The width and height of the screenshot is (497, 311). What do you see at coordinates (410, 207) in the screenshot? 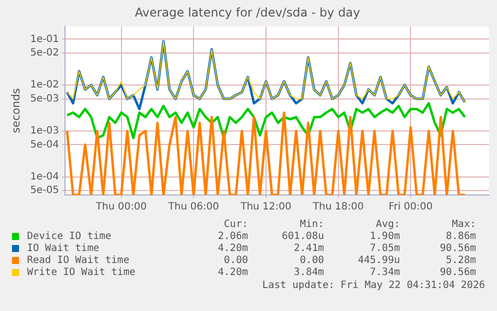
I see `x-tick-label: Fri 00:00` at bounding box center [410, 207].